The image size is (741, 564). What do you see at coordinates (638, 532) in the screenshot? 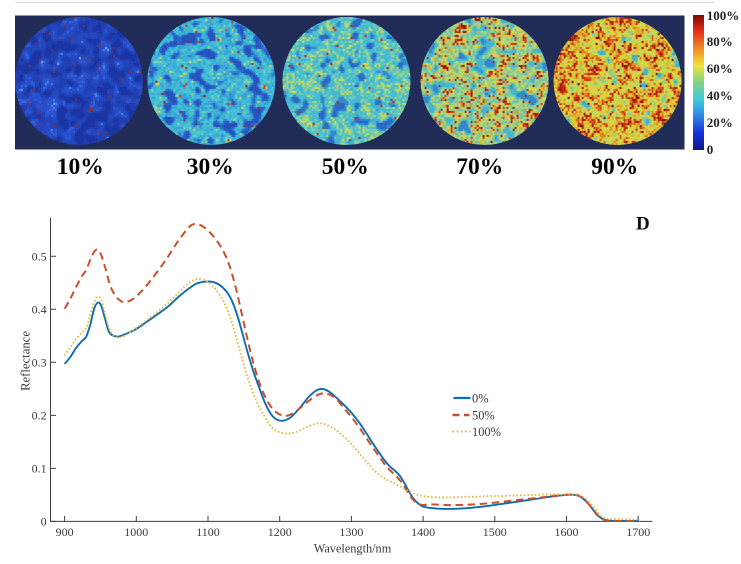
I see `svg-text: 1700` at bounding box center [638, 532].